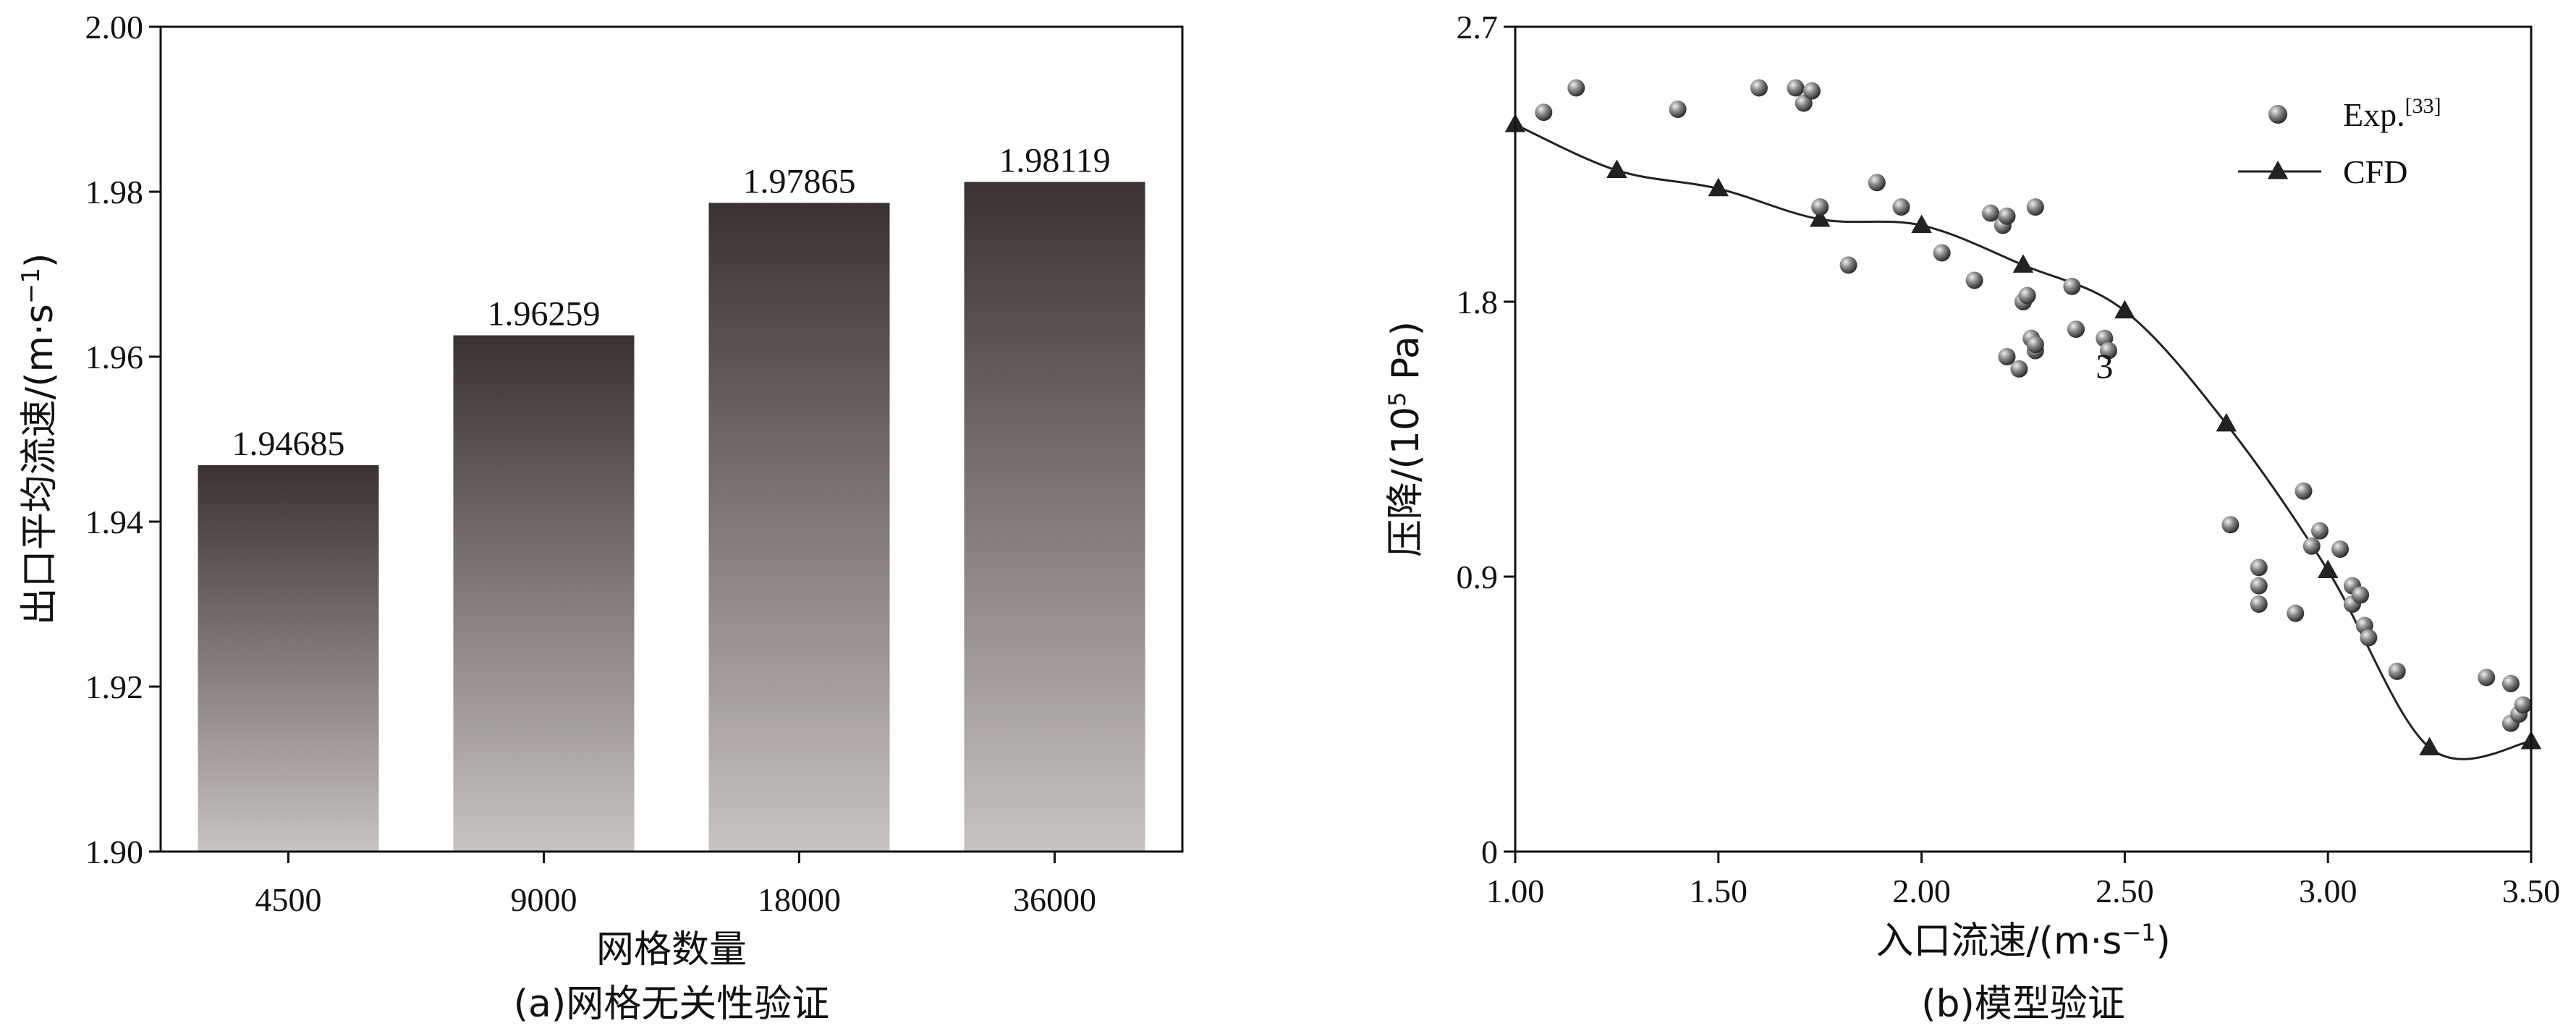 The height and width of the screenshot is (1031, 2576). I want to click on legend-cfd-marker, so click(2278, 170).